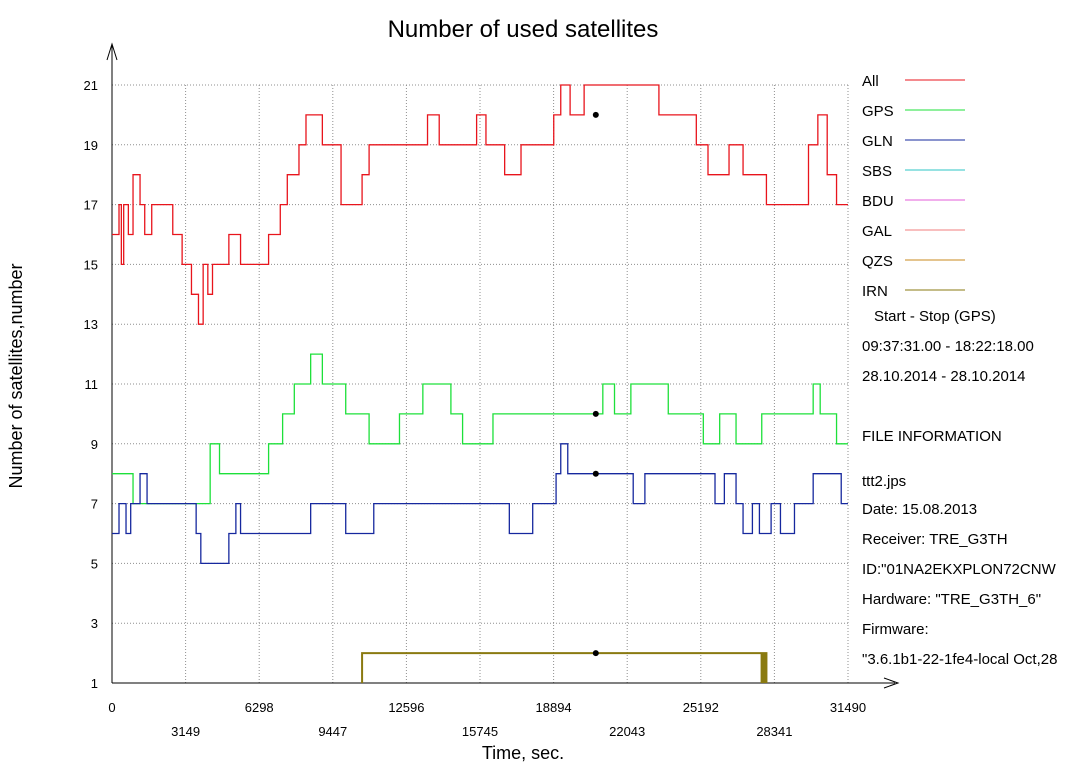 The width and height of the screenshot is (1068, 764). I want to click on x-tick-label: 15745, so click(480, 731).